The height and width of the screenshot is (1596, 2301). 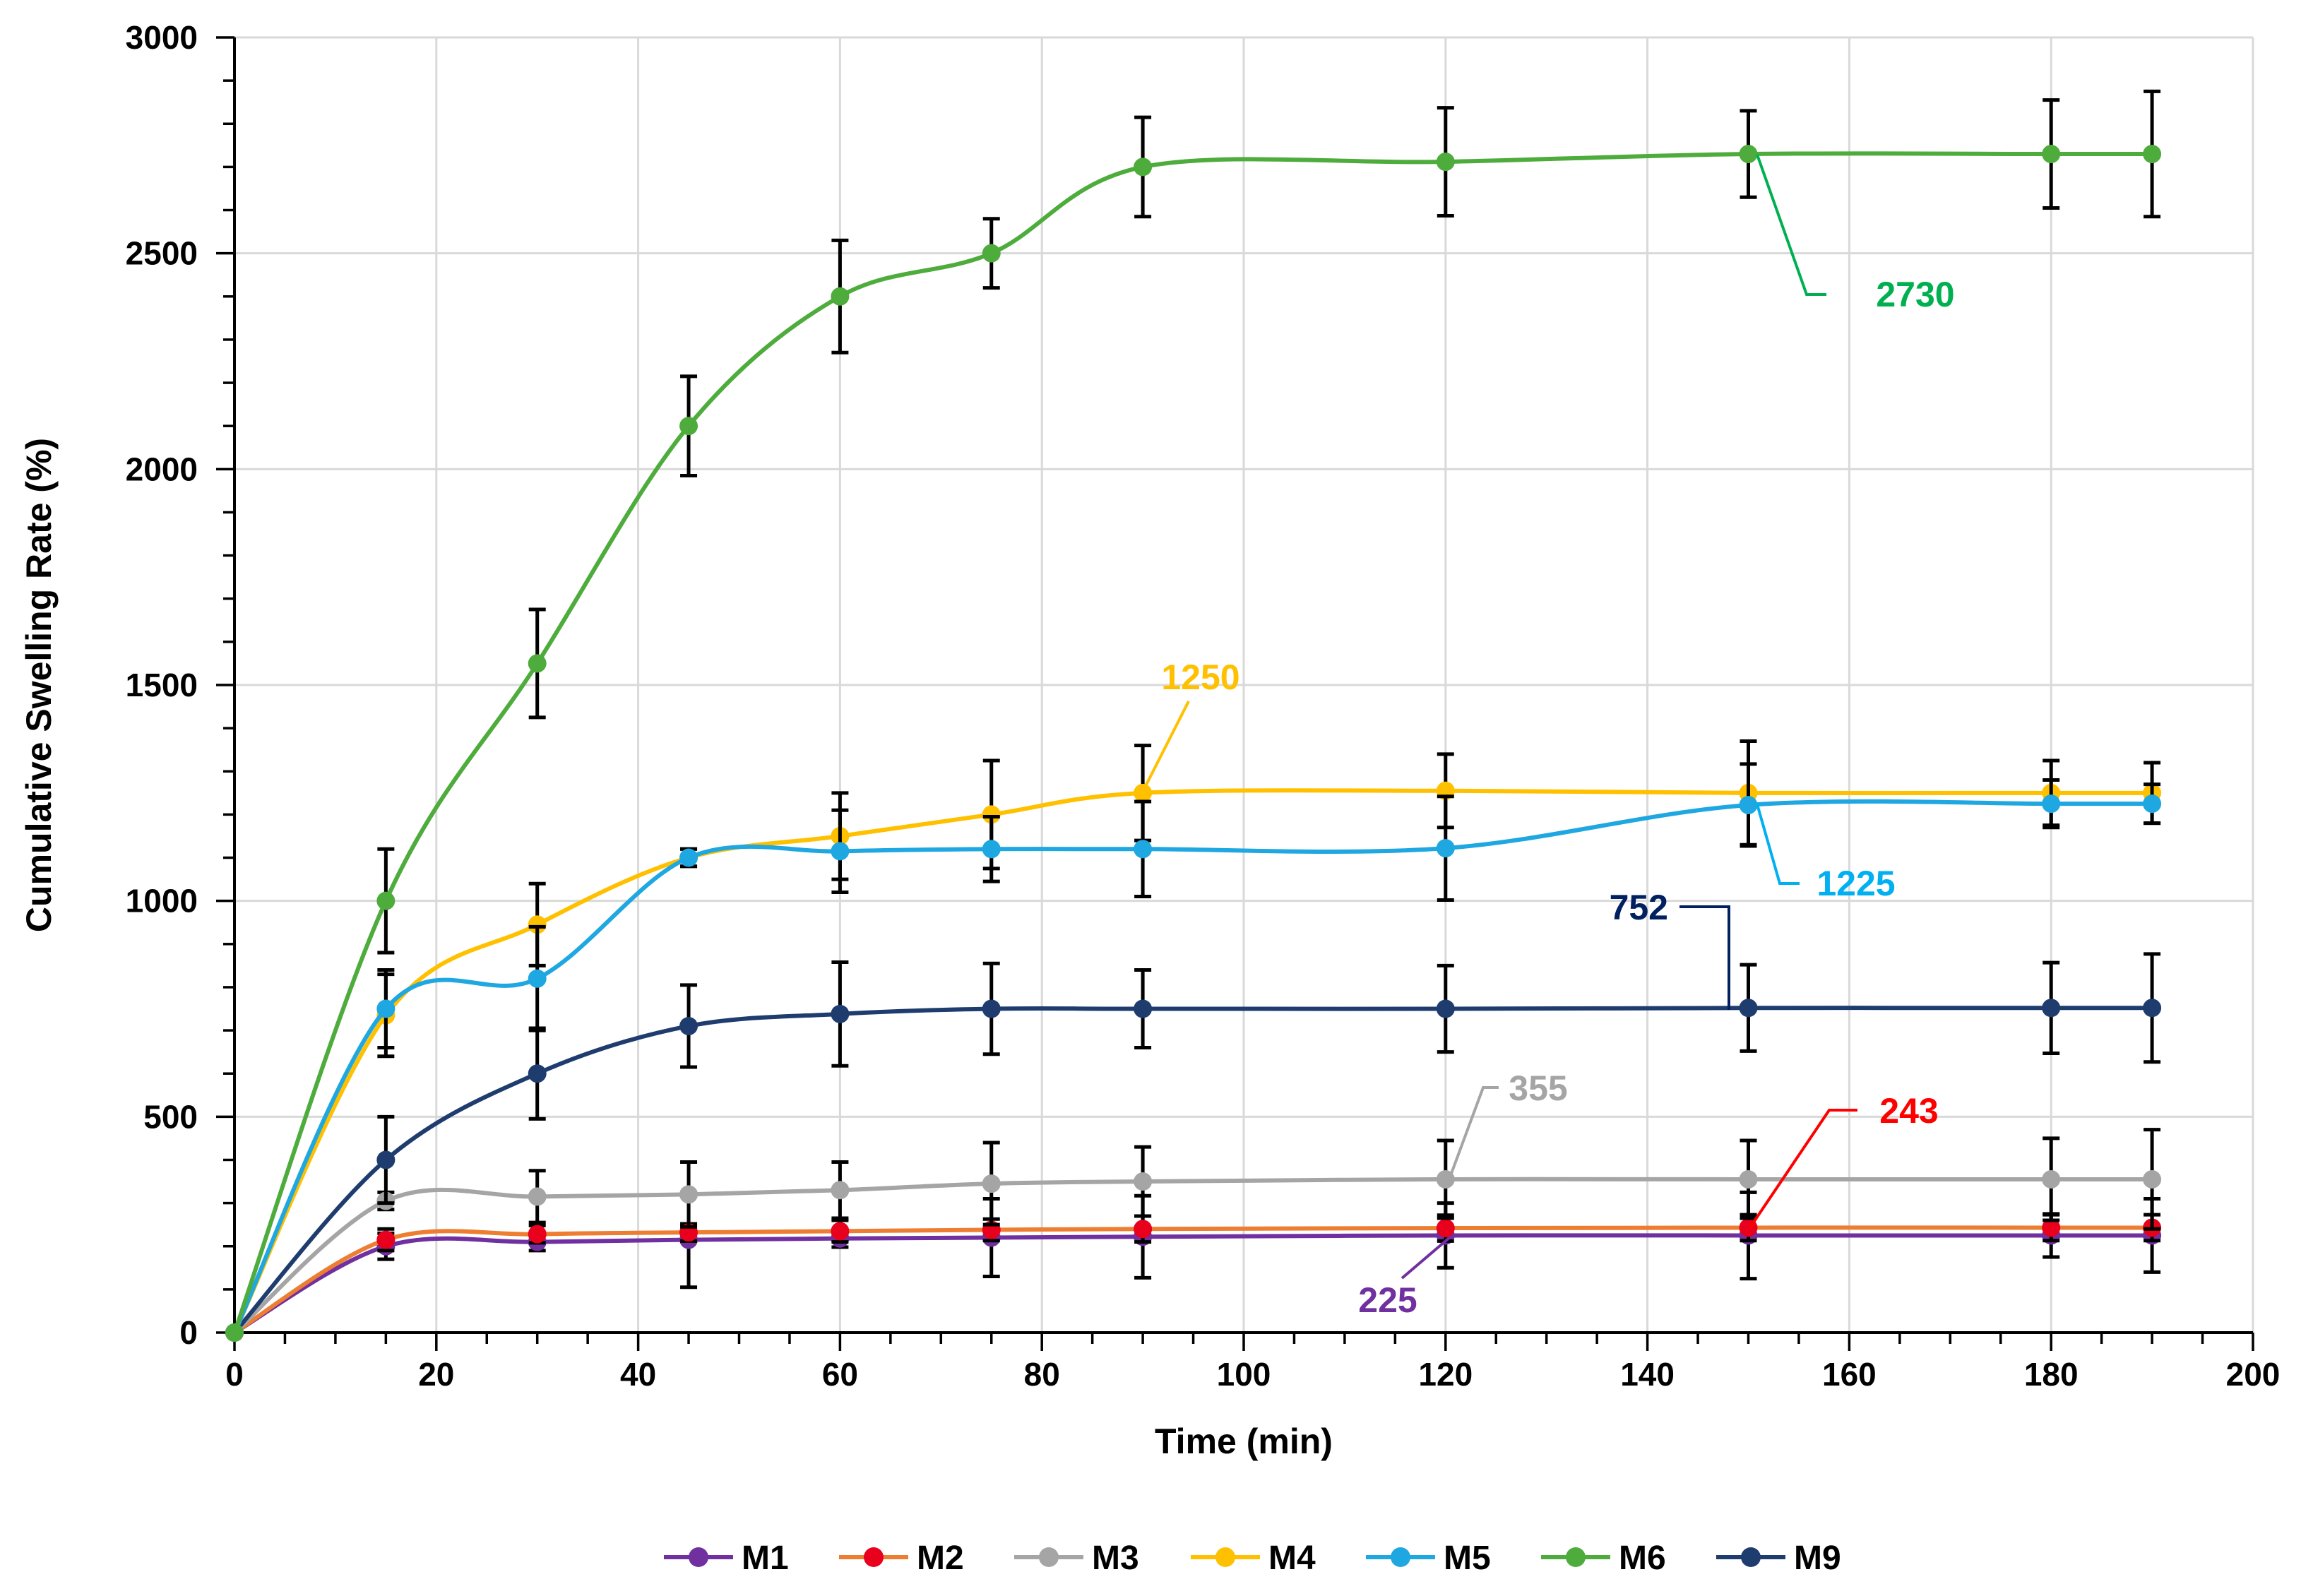 I want to click on legend-label: M1, so click(x=765, y=1559).